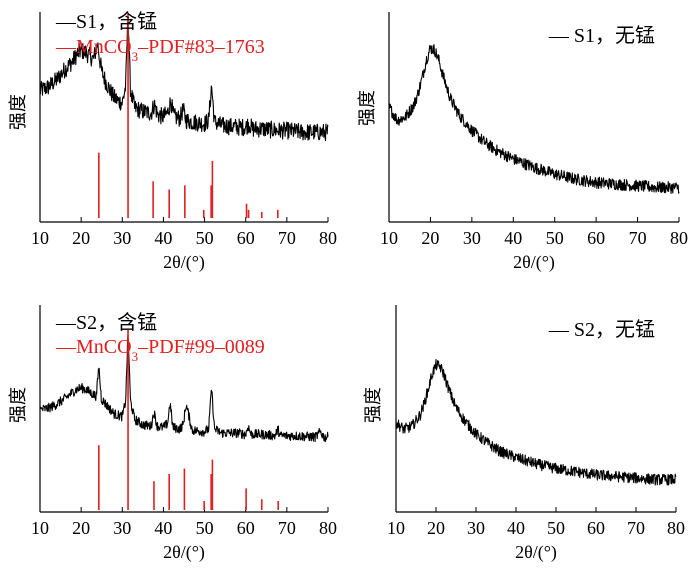 Image resolution: width=700 pixels, height=584 pixels. What do you see at coordinates (601, 329) in the screenshot?
I see `legend-entry: — S2，无锰` at bounding box center [601, 329].